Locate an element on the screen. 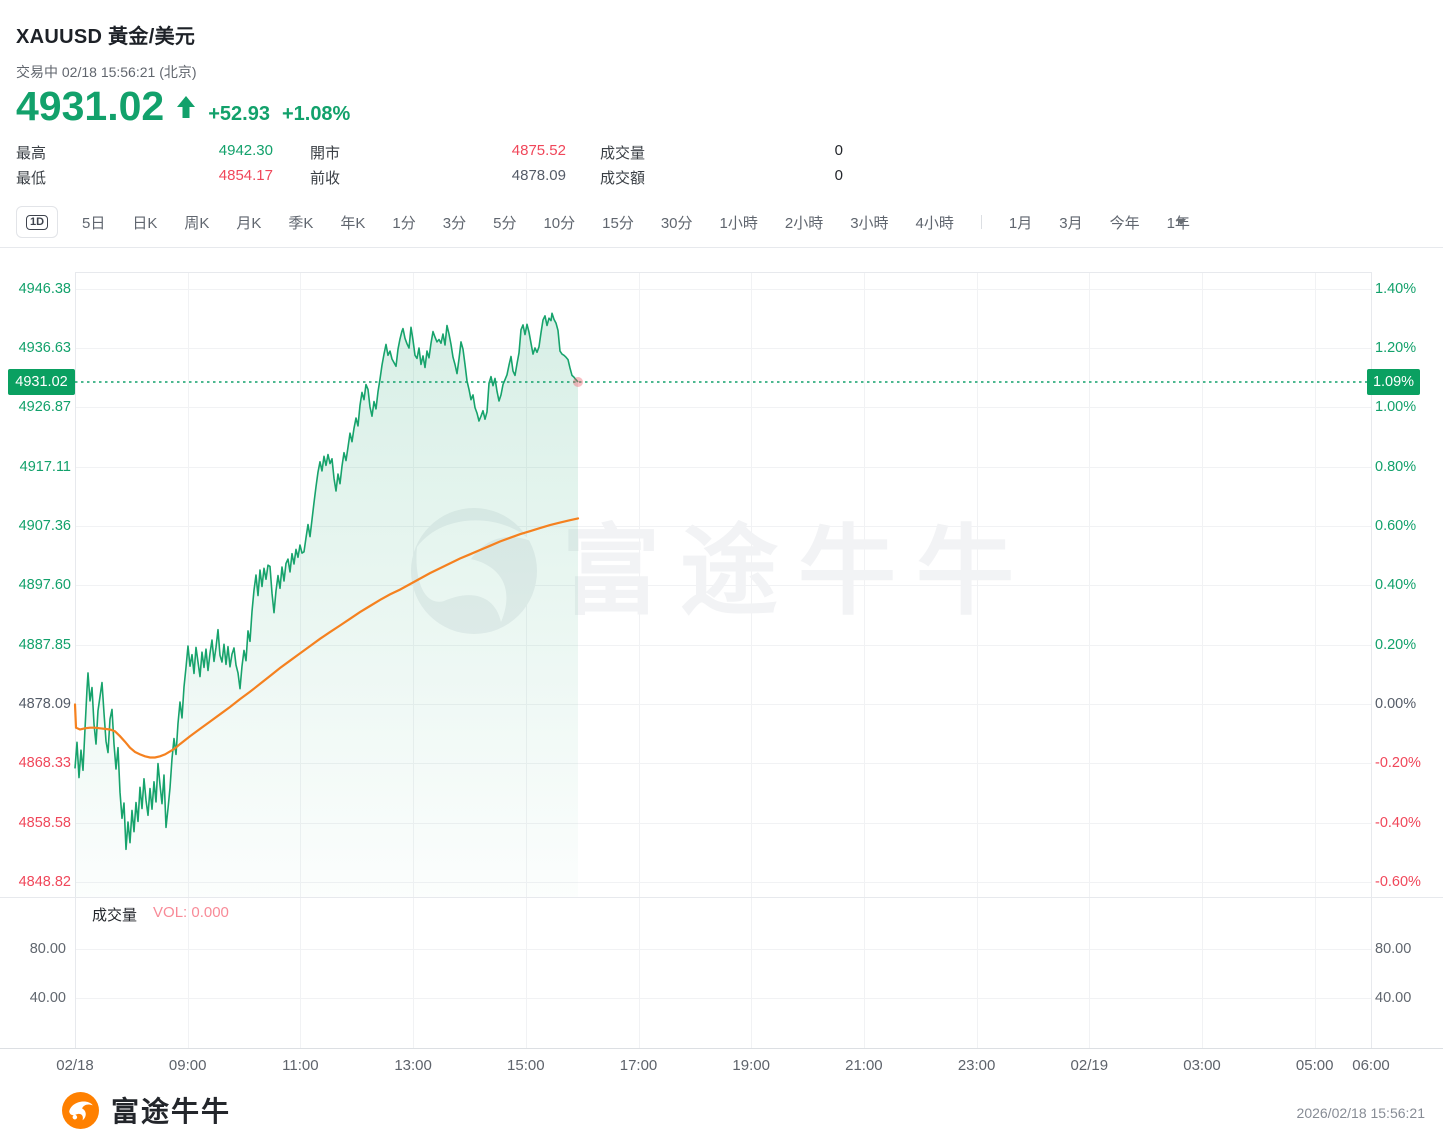 The image size is (1443, 1144). stat-label: 成交量 is located at coordinates (623, 153).